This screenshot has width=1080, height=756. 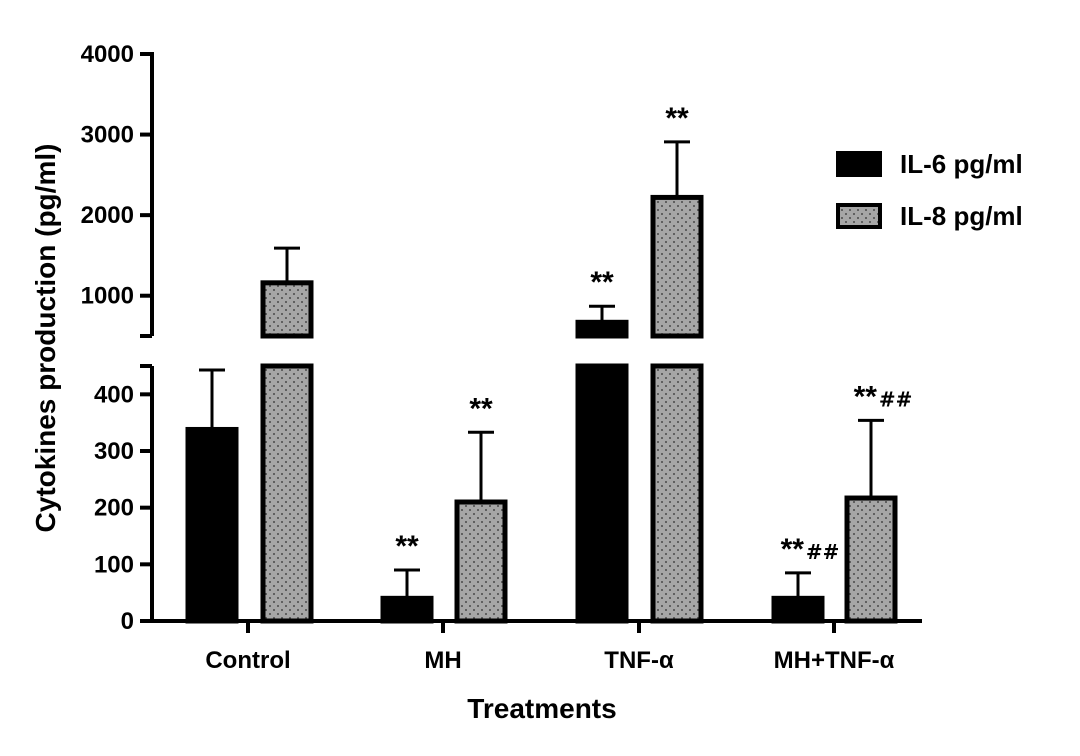 What do you see at coordinates (127, 621) in the screenshot?
I see `y-tick-label: 0` at bounding box center [127, 621].